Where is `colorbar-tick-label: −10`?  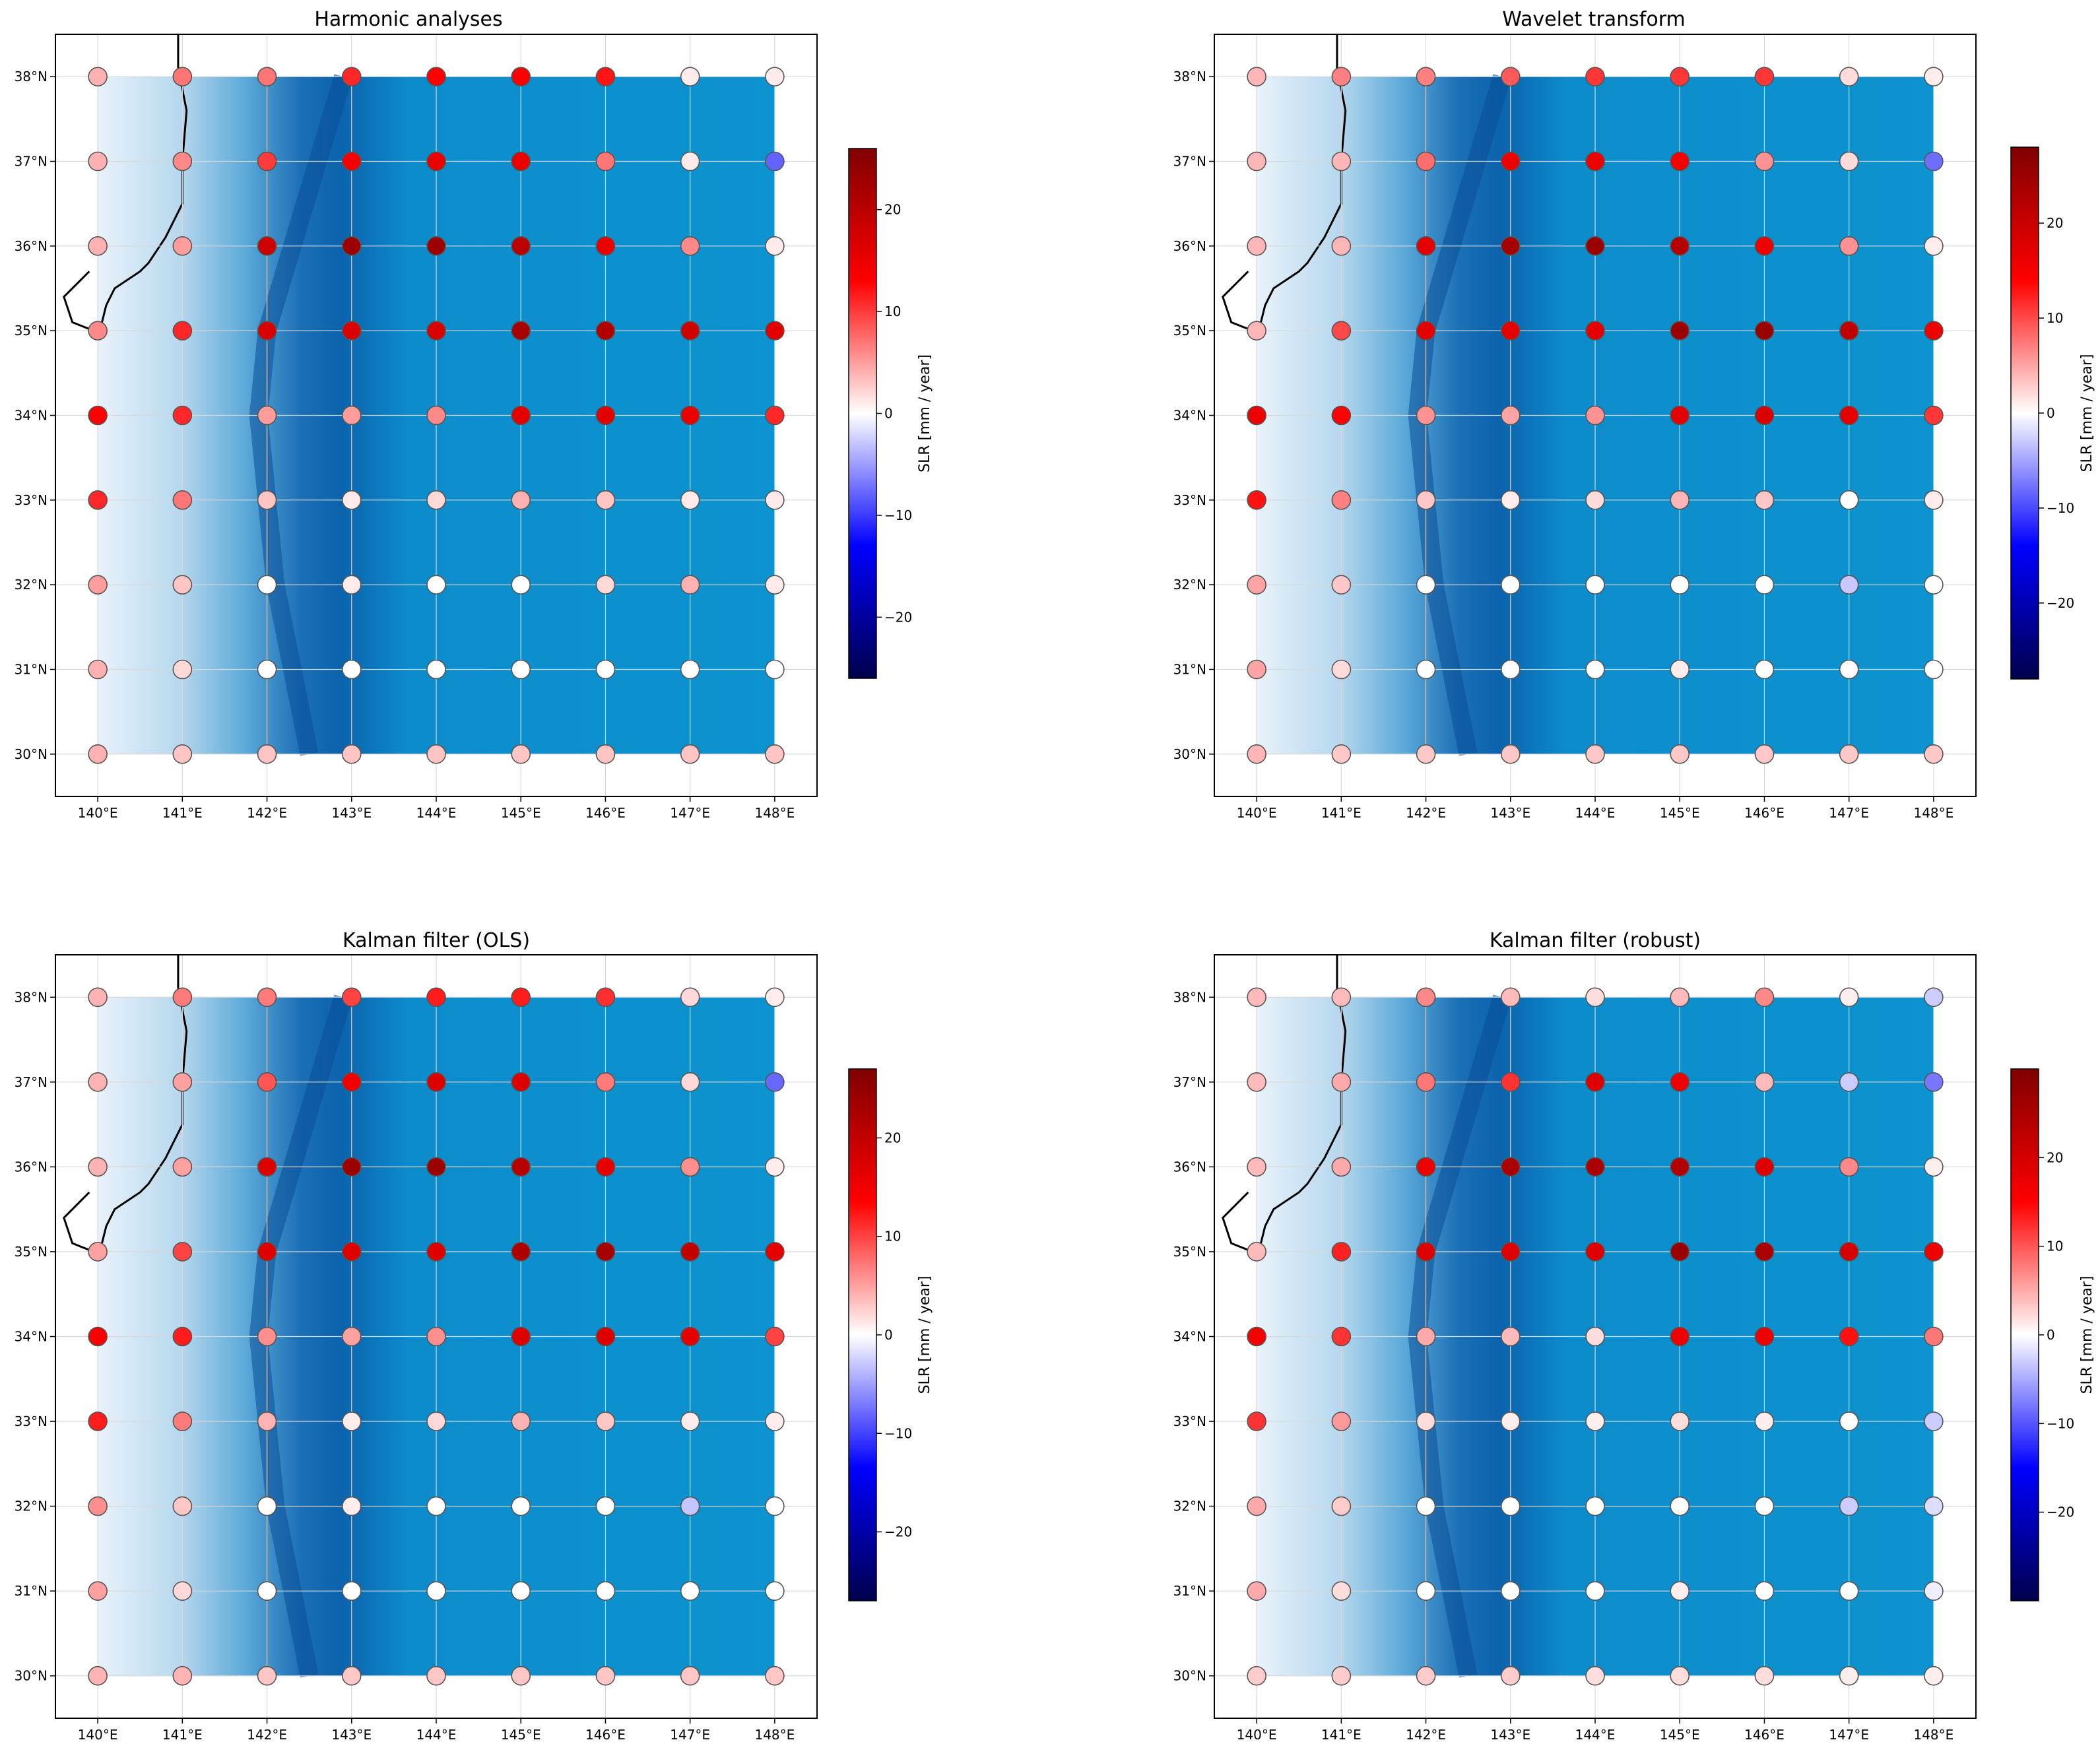
colorbar-tick-label: −10 is located at coordinates (2060, 1423).